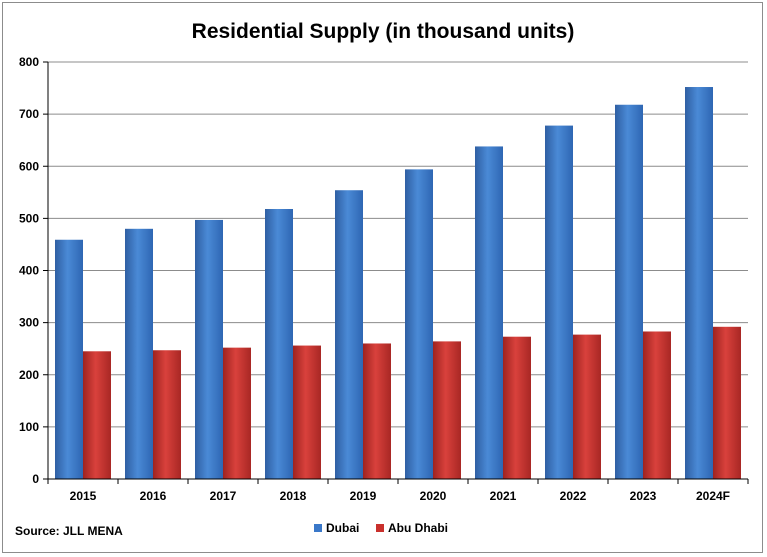 The width and height of the screenshot is (767, 557). What do you see at coordinates (97, 415) in the screenshot?
I see `bar-abu-dhabi-2015` at bounding box center [97, 415].